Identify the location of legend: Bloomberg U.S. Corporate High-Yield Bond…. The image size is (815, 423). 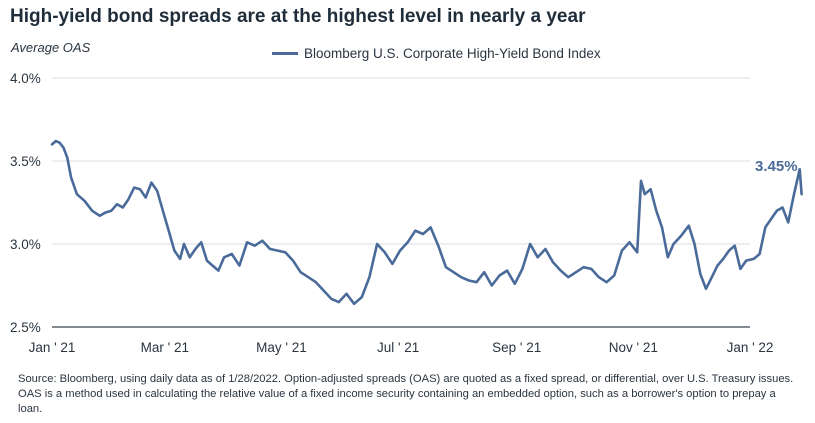
(436, 53).